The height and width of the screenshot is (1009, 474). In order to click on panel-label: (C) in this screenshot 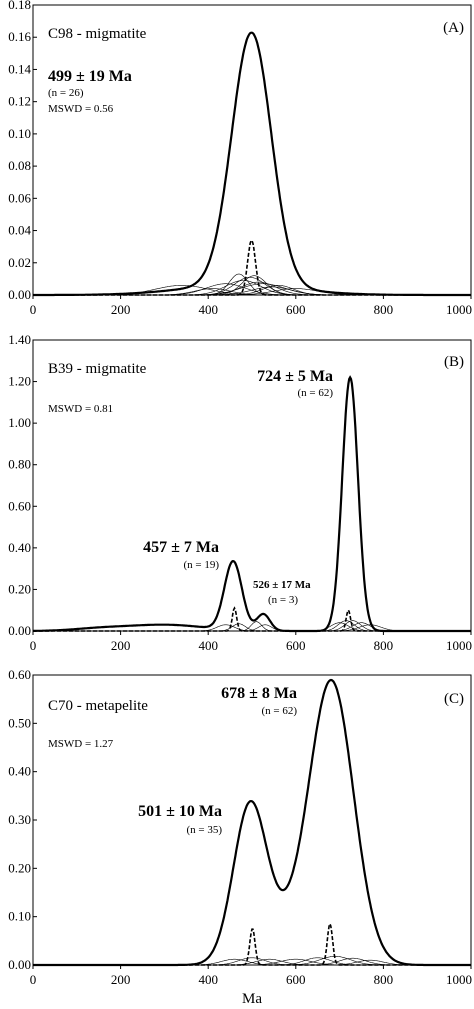, I will do `click(454, 699)`.